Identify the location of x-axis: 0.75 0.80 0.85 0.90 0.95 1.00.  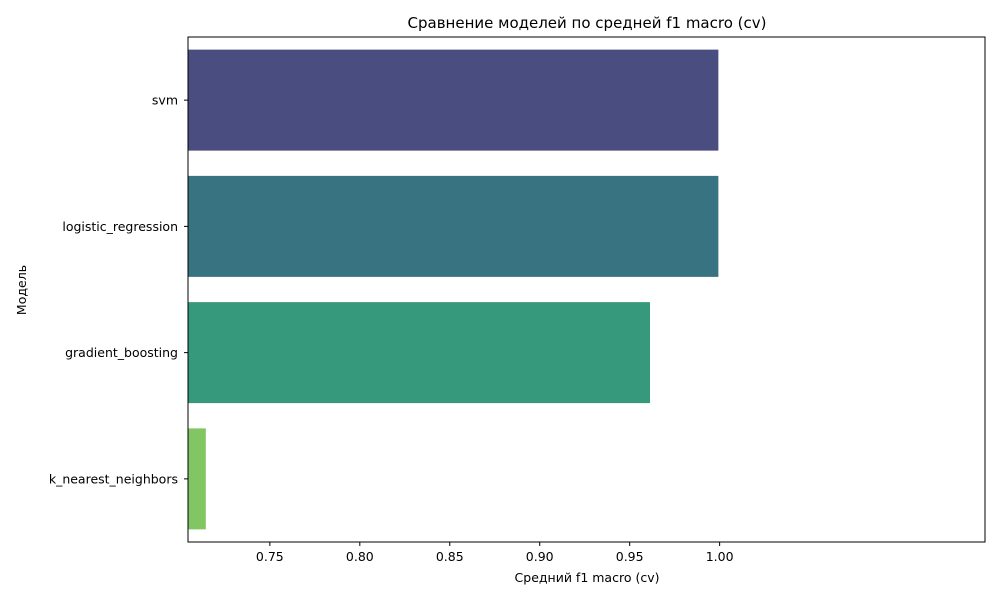
(495, 553).